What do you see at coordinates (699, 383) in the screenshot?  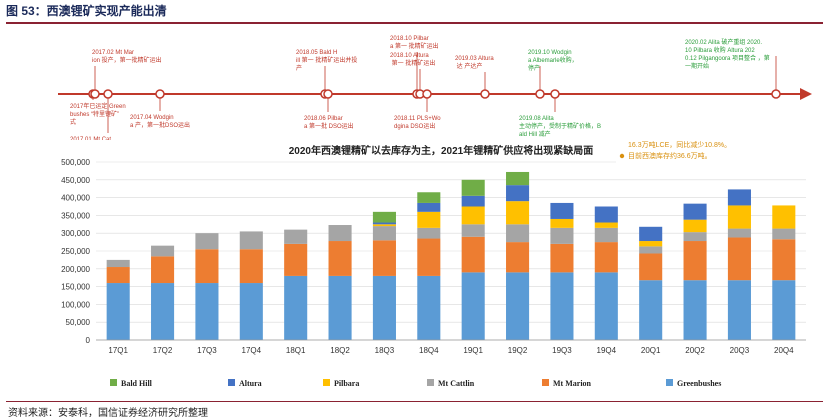 I see `legend-label: Greenbushes` at bounding box center [699, 383].